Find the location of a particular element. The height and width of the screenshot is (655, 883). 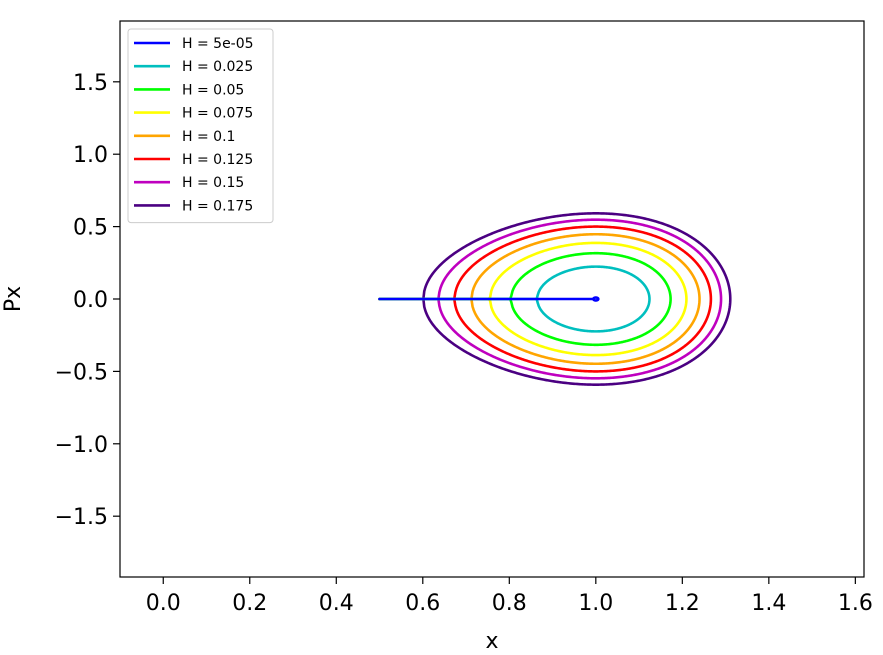

x-axis-title: x is located at coordinates (491, 641).